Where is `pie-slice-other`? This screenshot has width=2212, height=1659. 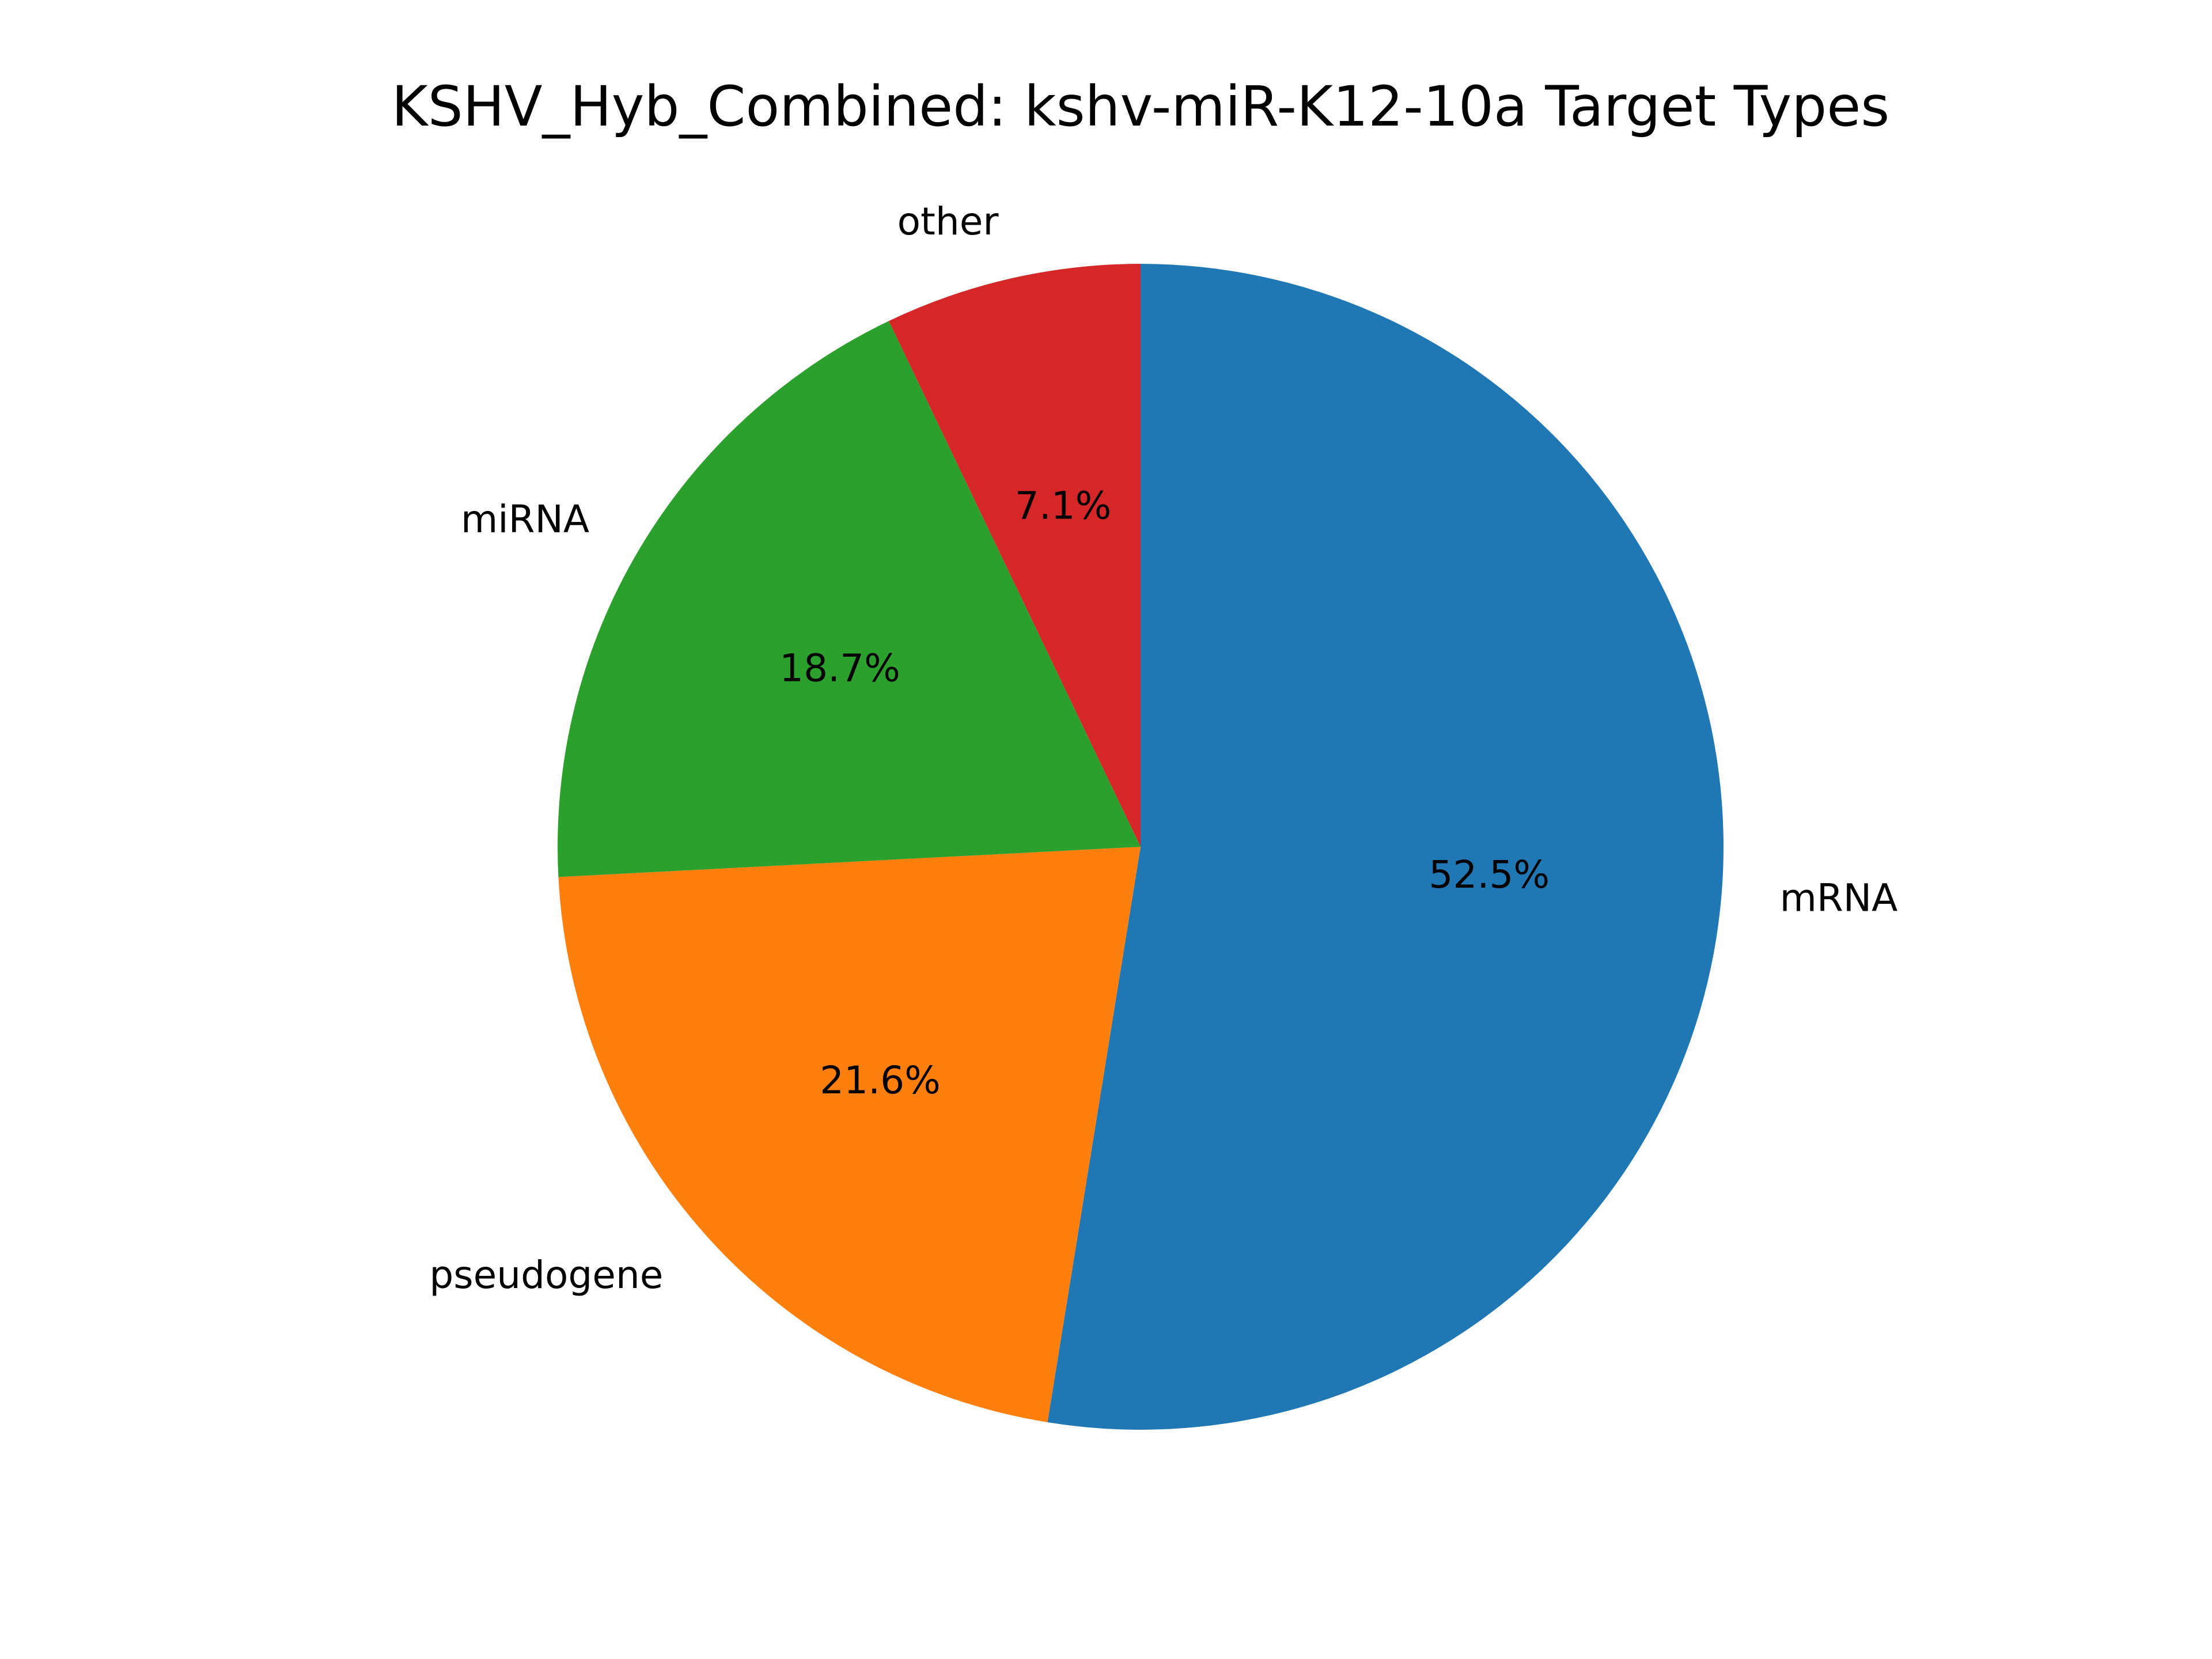 pie-slice-other is located at coordinates (1014, 555).